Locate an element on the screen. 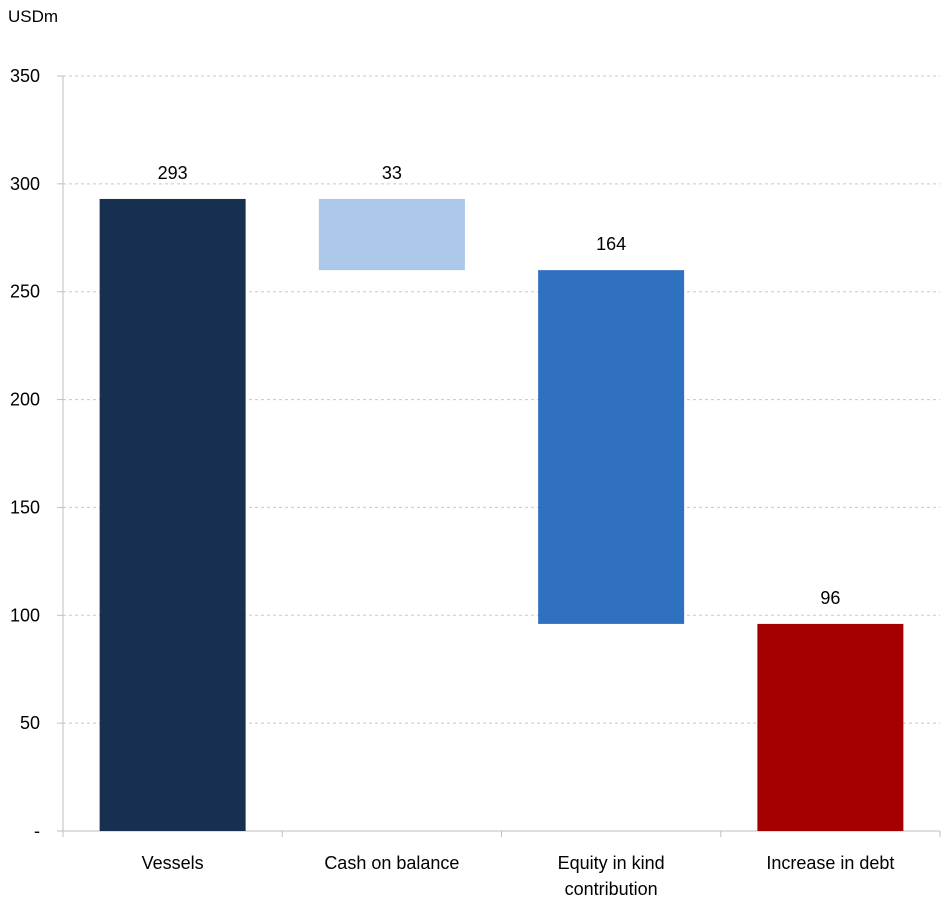 This screenshot has height=905, width=947. data-label: 293 is located at coordinates (173, 173).